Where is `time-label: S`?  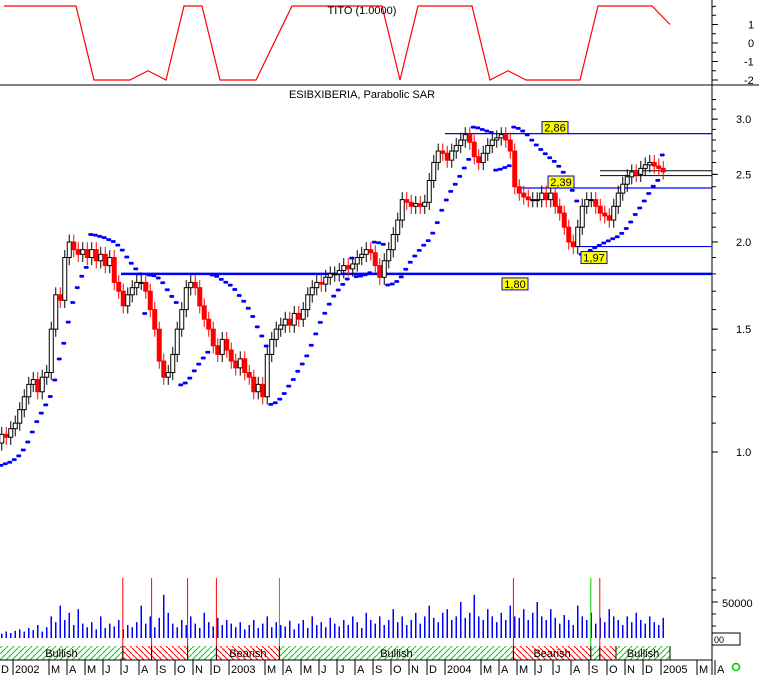
time-label: S is located at coordinates (378, 669).